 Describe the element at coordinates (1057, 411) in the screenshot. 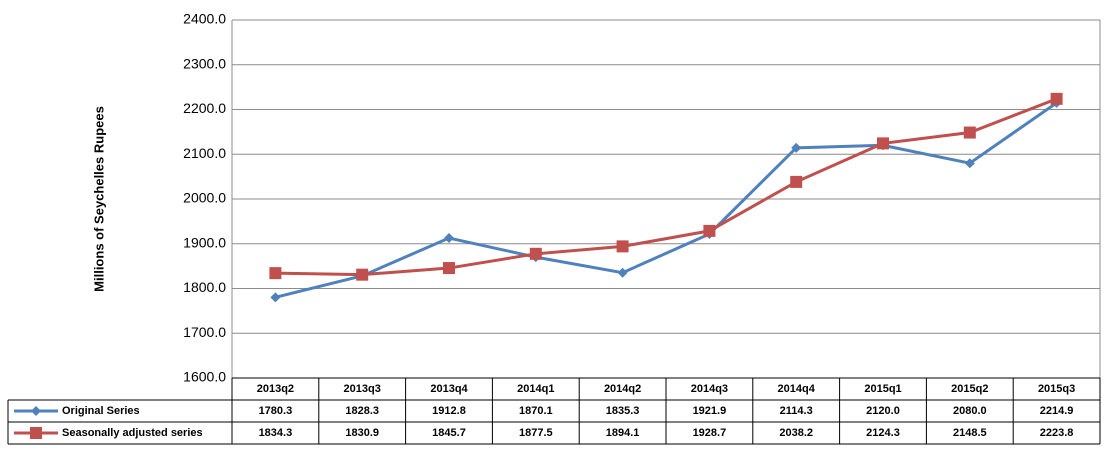

I see `table-value: 2214.9` at that location.